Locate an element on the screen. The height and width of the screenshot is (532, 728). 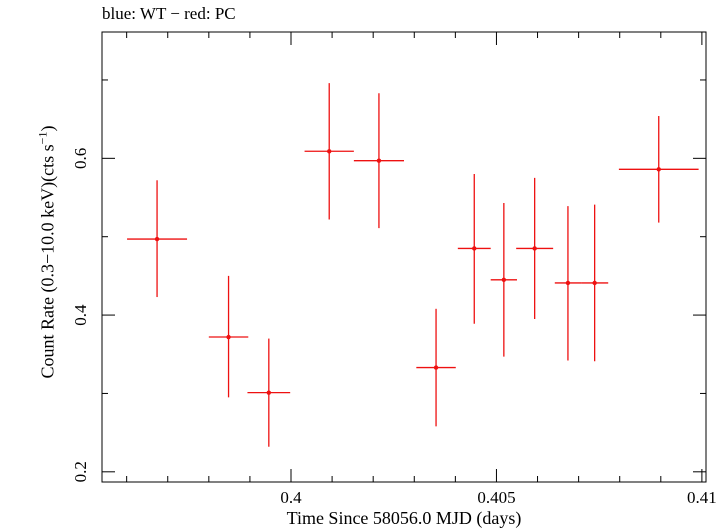
x-tick-label: 0.4 is located at coordinates (291, 497).